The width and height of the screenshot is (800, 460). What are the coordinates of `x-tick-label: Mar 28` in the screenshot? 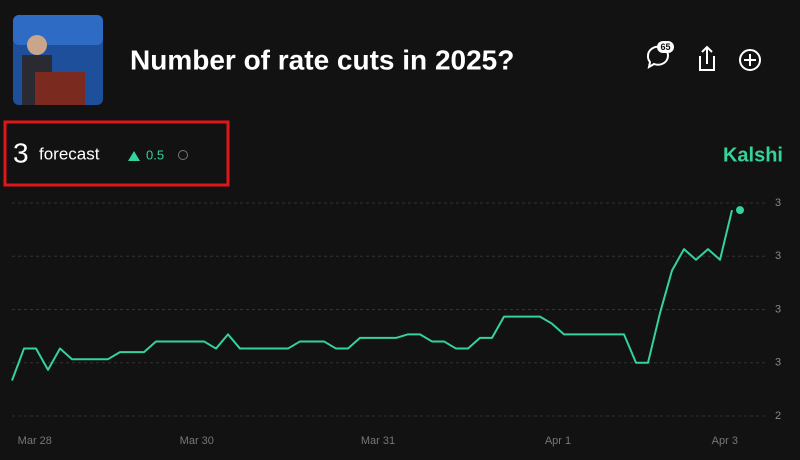 It's located at (35, 441).